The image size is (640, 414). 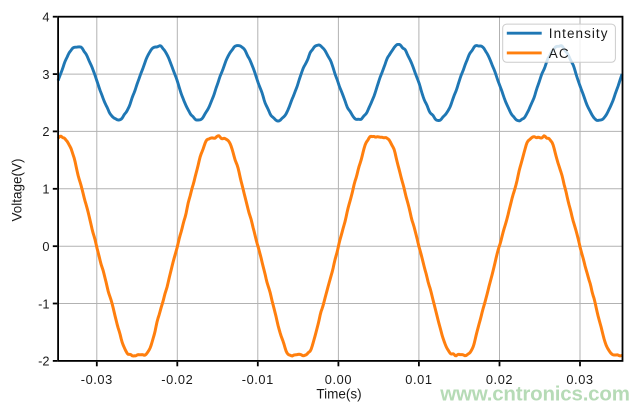 I want to click on svg-text: -0.02, so click(x=177, y=379).